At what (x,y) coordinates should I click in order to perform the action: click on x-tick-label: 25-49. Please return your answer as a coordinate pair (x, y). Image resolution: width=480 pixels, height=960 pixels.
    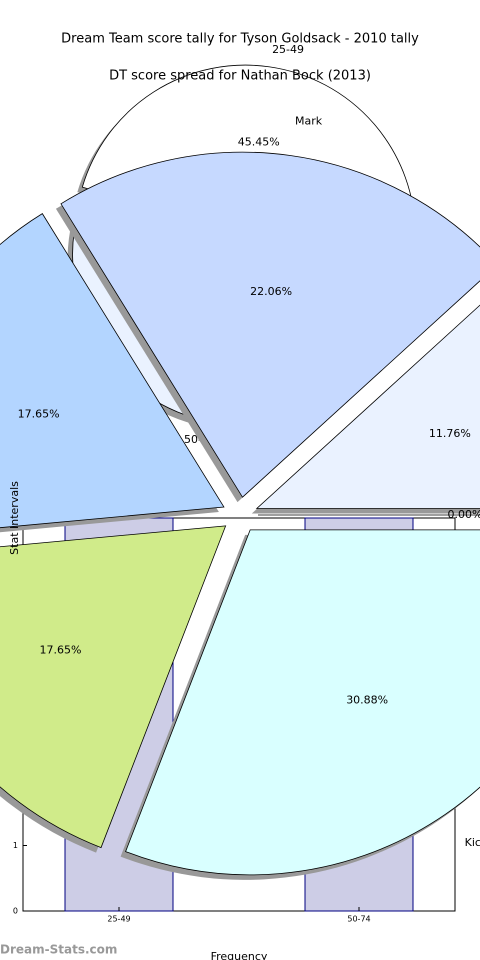
    Looking at the image, I should click on (118, 919).